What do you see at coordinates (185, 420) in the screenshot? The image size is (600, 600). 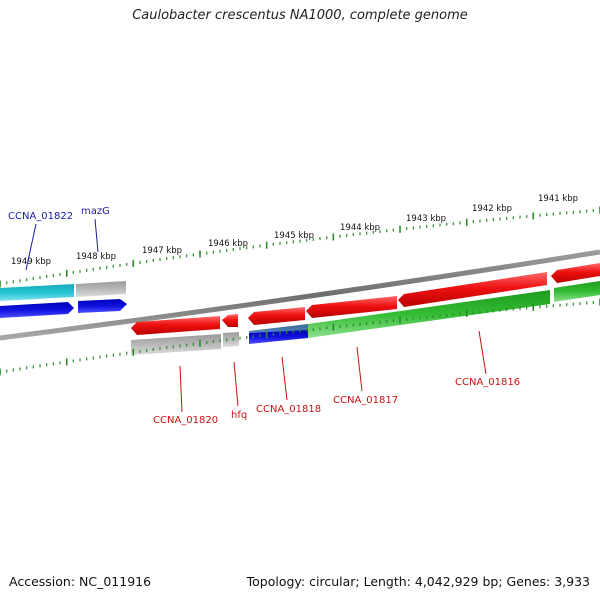 I see `gene-label-ccna-01820: CCNA_01820` at bounding box center [185, 420].